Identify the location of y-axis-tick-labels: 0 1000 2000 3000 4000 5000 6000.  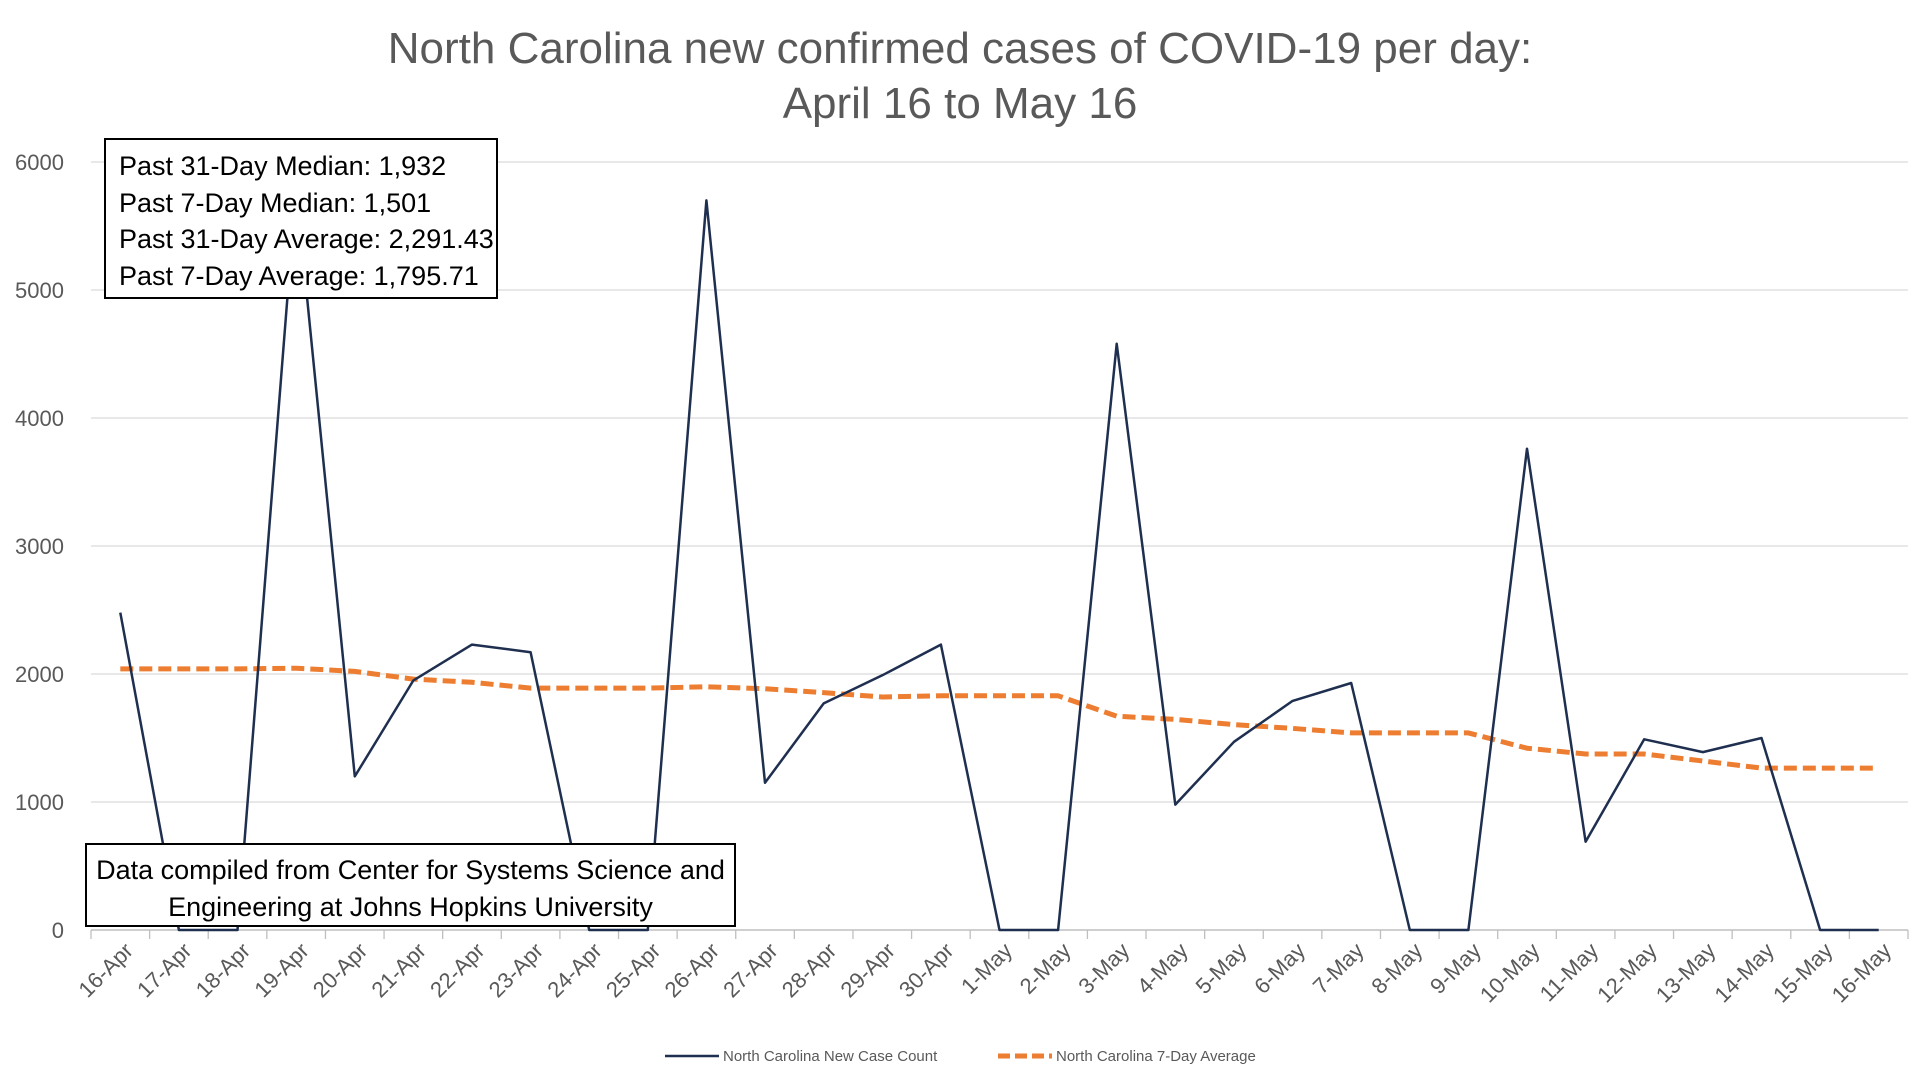
(39, 546).